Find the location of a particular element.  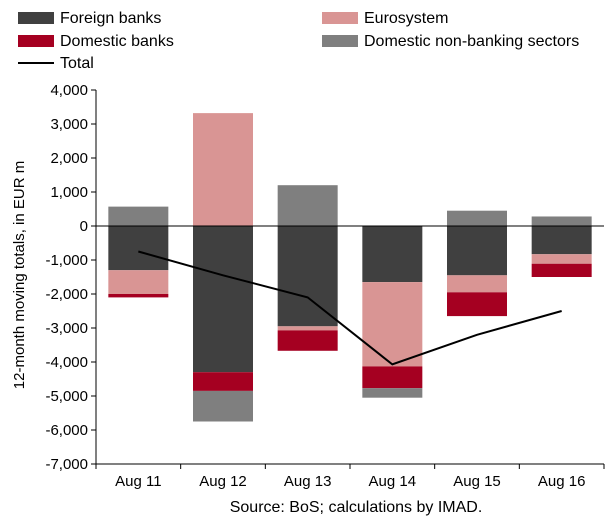

y-tick-label: 4,000 is located at coordinates (69, 90).